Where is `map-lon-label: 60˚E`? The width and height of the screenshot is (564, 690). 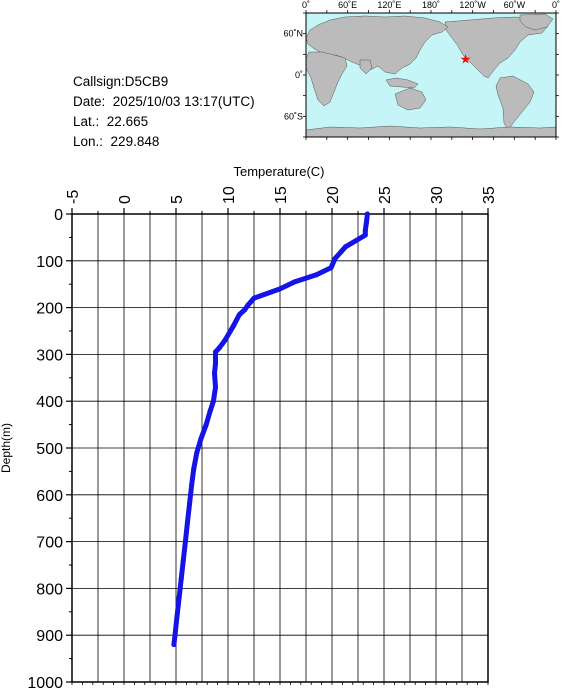
map-lon-label: 60˚E is located at coordinates (347, 5).